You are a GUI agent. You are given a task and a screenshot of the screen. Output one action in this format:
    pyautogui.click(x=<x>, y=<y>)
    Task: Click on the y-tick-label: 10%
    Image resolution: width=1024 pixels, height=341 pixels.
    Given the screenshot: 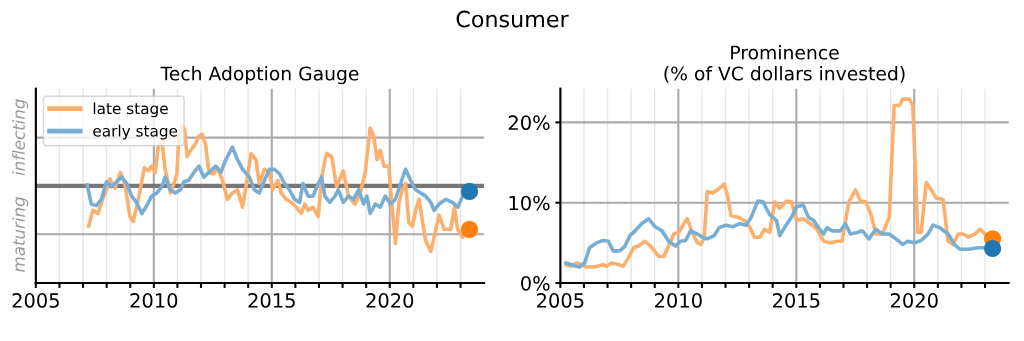 What is the action you would take?
    pyautogui.click(x=529, y=203)
    